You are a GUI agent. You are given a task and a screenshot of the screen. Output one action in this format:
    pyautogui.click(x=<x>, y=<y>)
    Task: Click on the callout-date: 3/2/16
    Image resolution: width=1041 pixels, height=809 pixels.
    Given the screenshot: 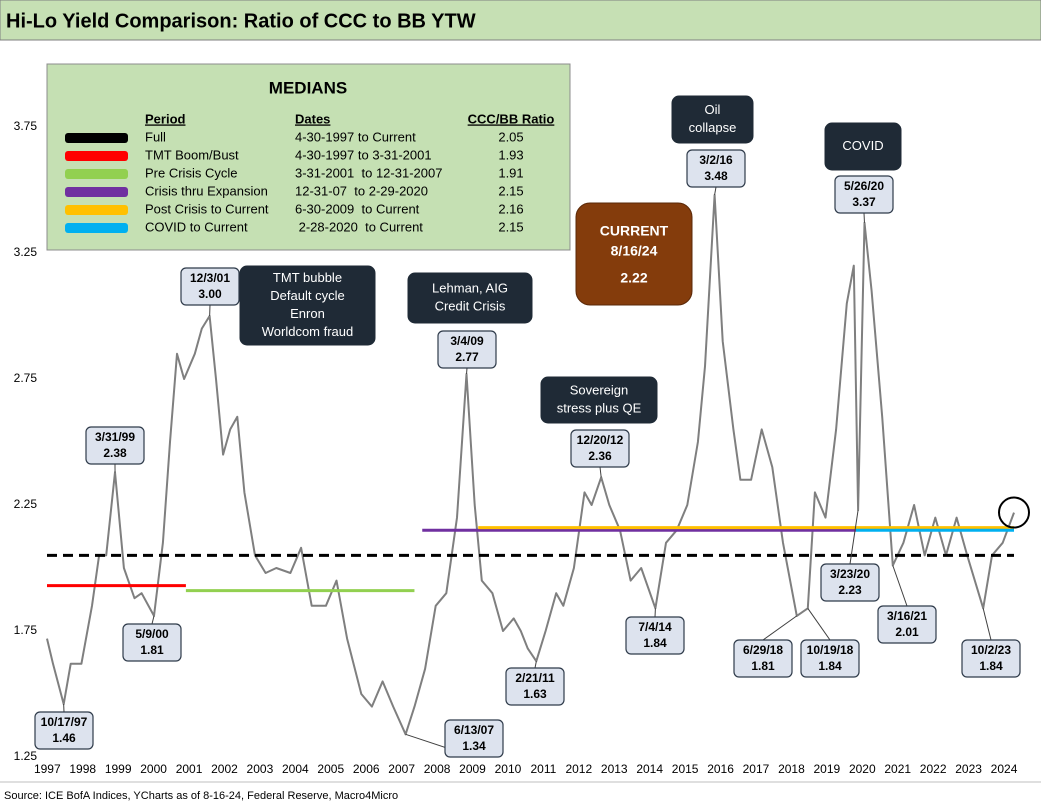 What is the action you would take?
    pyautogui.click(x=716, y=160)
    